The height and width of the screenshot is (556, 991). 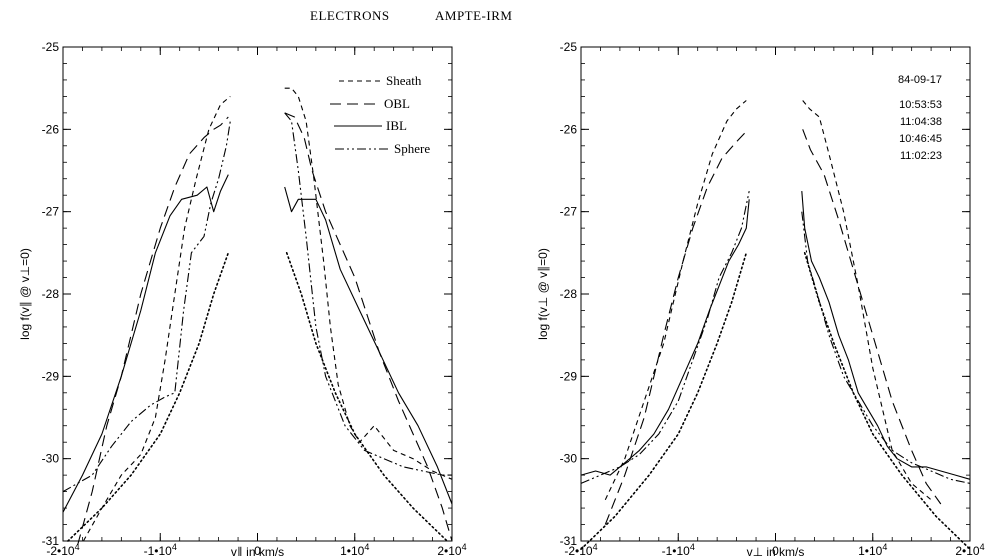 What do you see at coordinates (569, 376) in the screenshot?
I see `right-y-tick-label: -29` at bounding box center [569, 376].